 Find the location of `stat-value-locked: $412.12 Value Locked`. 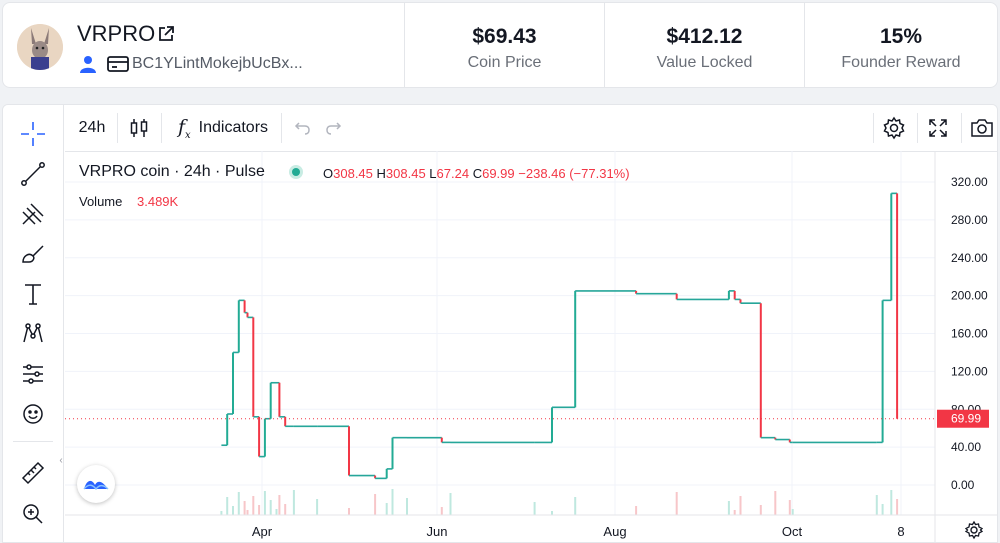

stat-value-locked: $412.12 Value Locked is located at coordinates (704, 45).